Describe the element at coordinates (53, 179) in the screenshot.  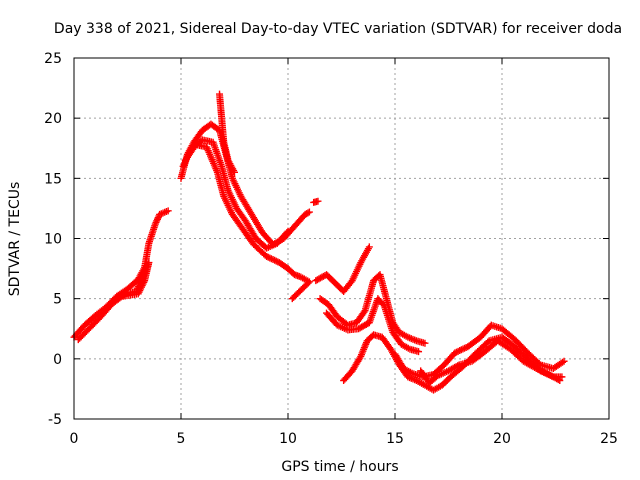
I see `y-tick-label: 15` at that location.